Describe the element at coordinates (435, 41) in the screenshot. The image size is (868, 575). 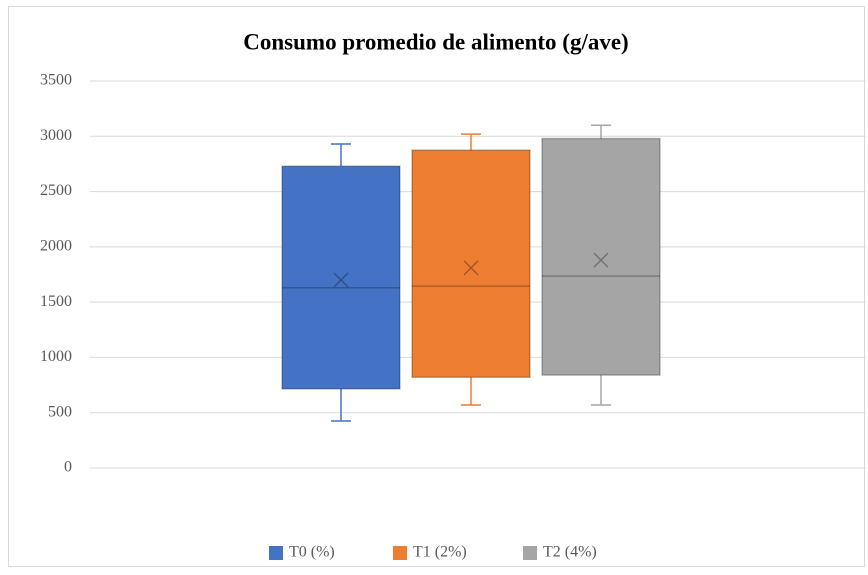
I see `chart-title: Consumo promedio de alimento (g/ave)` at that location.